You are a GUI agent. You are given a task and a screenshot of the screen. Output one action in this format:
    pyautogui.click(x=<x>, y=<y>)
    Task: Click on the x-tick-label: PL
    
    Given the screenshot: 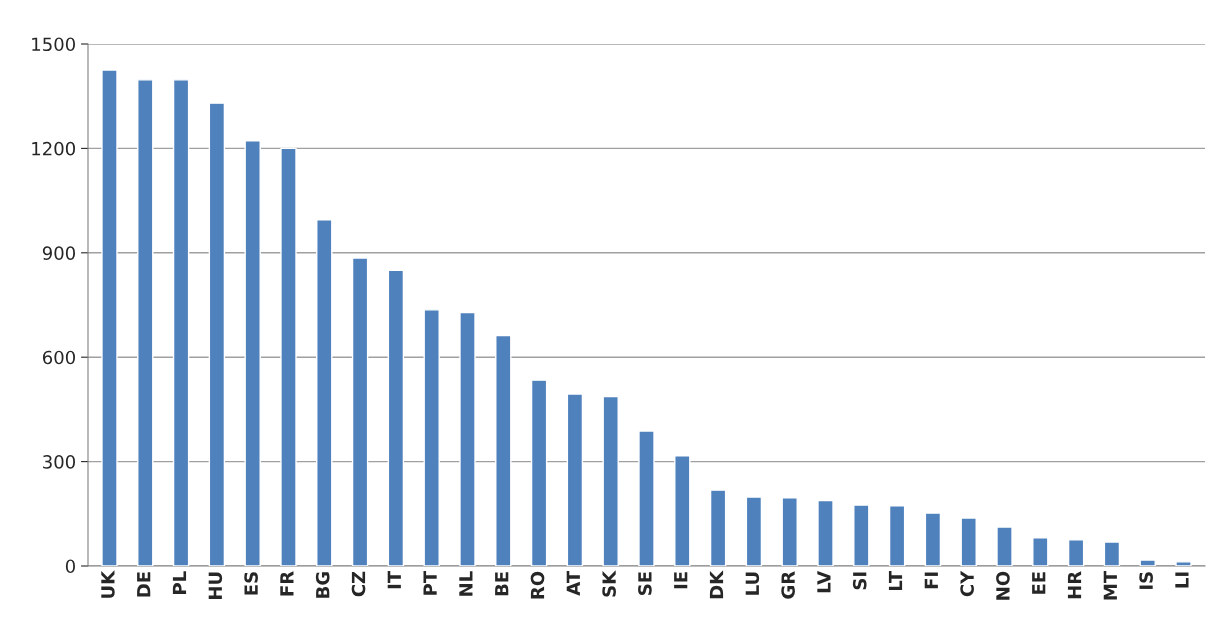 What is the action you would take?
    pyautogui.click(x=179, y=582)
    